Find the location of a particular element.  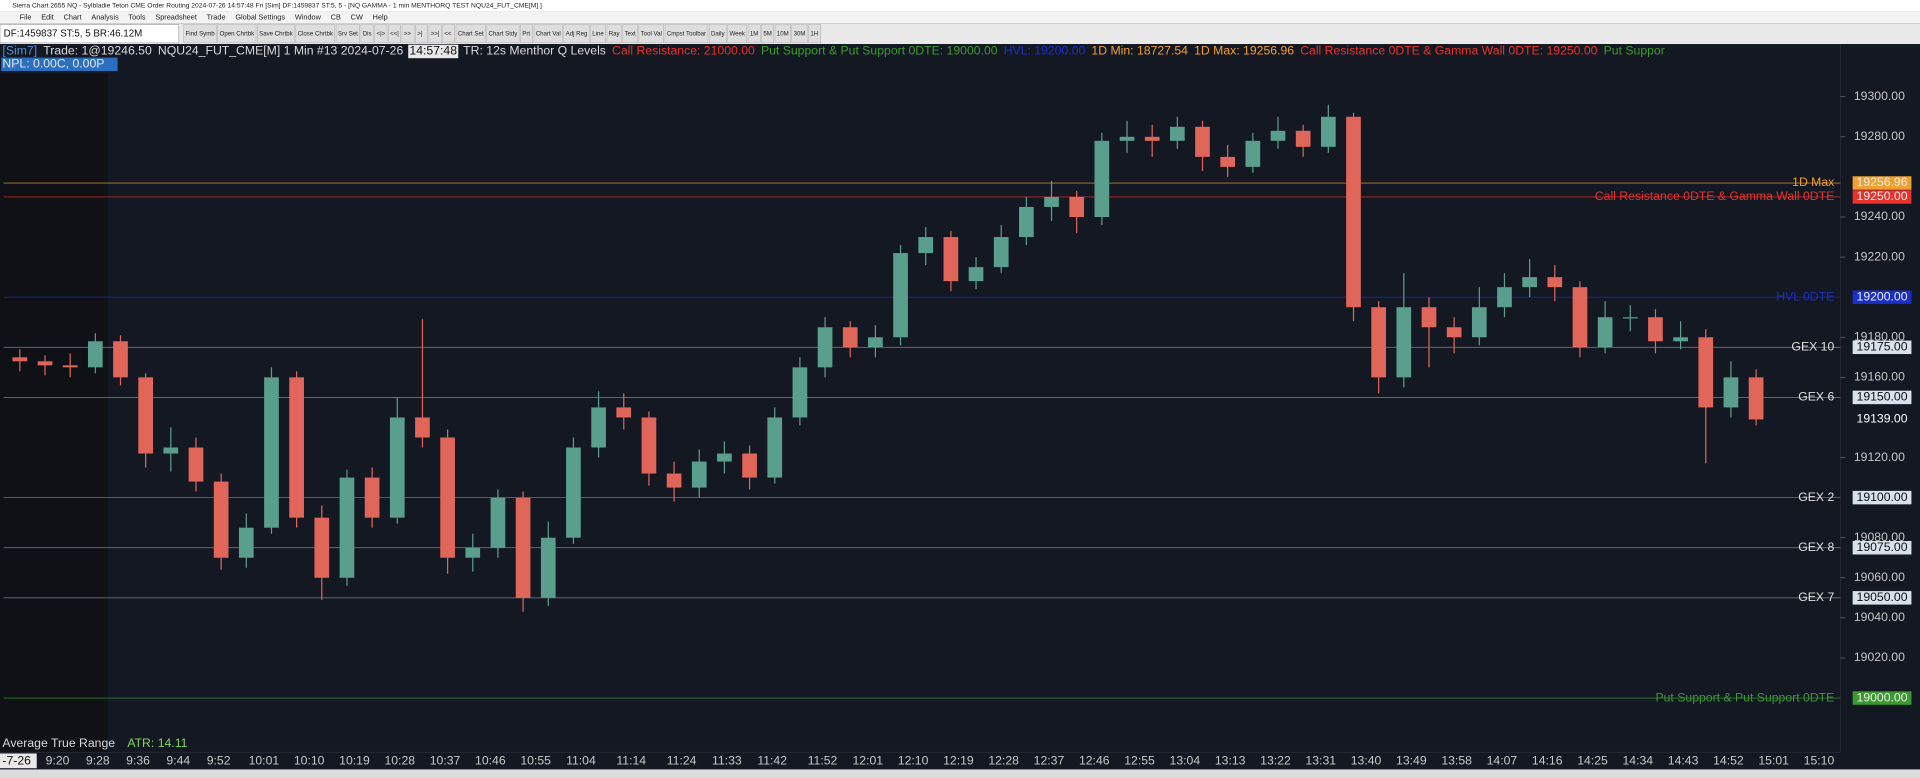

toolbar-button-label: Close Chrtbk is located at coordinates (316, 33).